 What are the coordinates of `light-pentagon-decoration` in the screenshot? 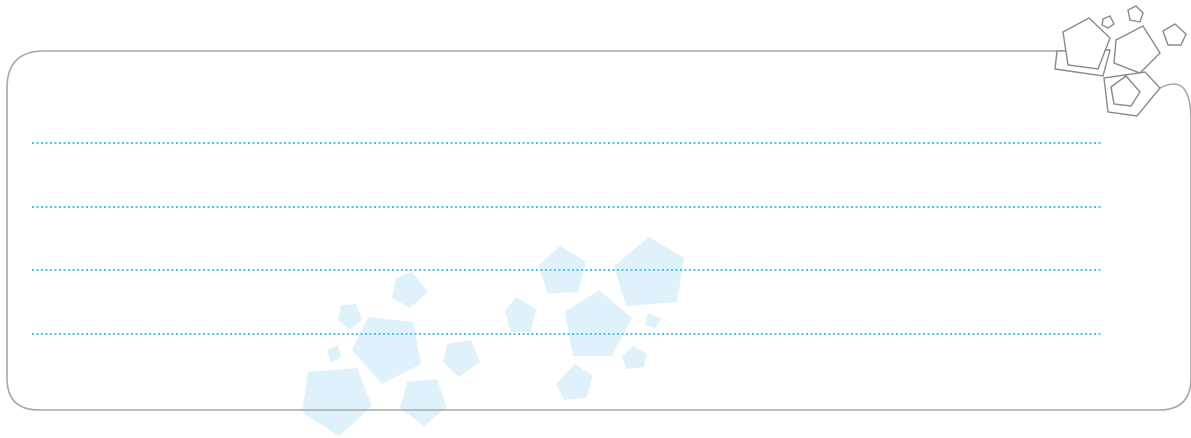 It's located at (493, 336).